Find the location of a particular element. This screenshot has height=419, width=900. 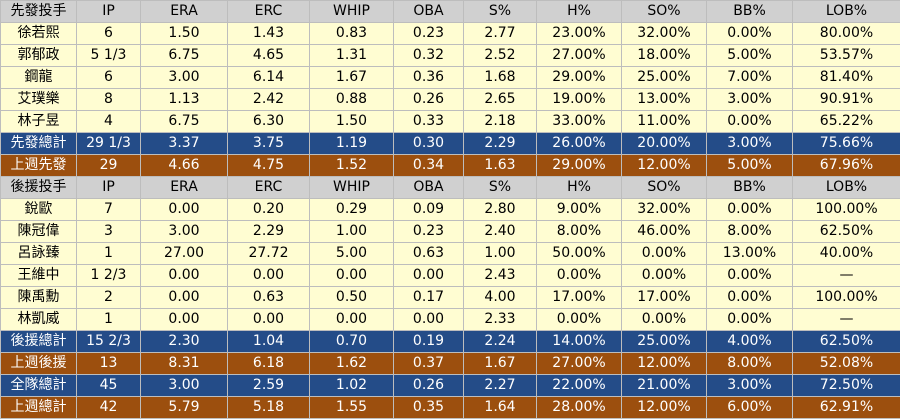

stat-cell: 2.33 is located at coordinates (500, 320).